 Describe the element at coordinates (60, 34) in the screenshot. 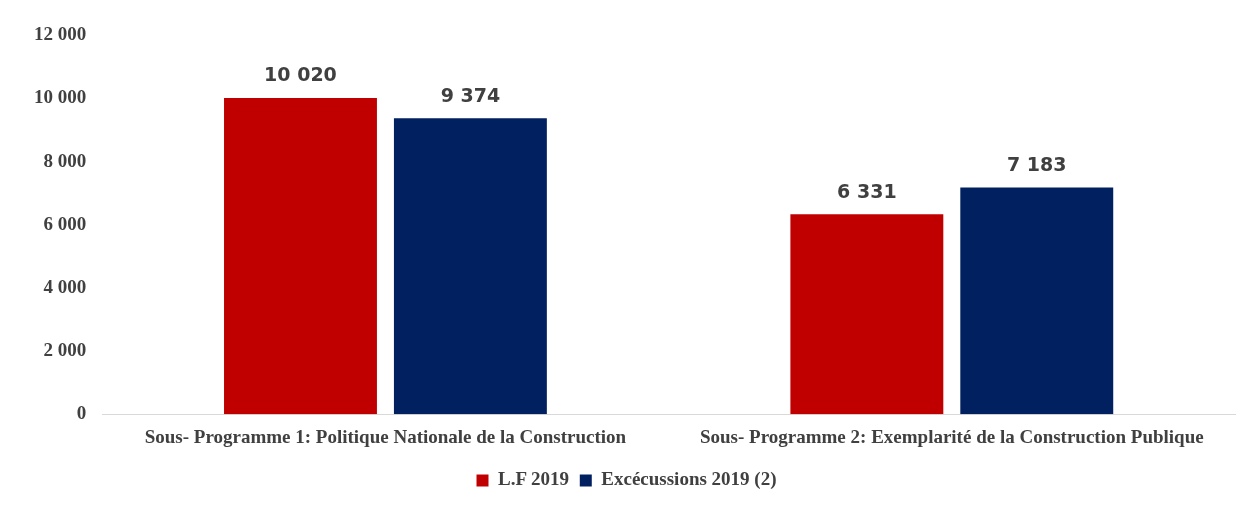

I see `y-tick-label: 12 000` at that location.